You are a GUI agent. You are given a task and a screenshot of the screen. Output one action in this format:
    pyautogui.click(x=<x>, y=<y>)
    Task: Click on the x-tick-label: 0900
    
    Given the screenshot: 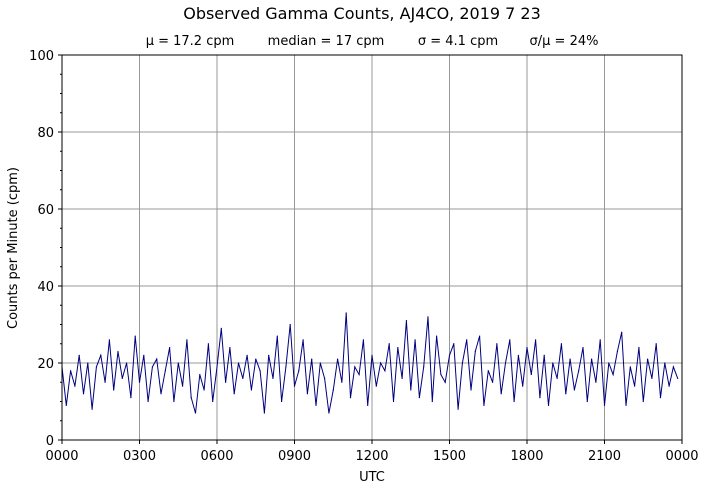 What is the action you would take?
    pyautogui.click(x=294, y=456)
    